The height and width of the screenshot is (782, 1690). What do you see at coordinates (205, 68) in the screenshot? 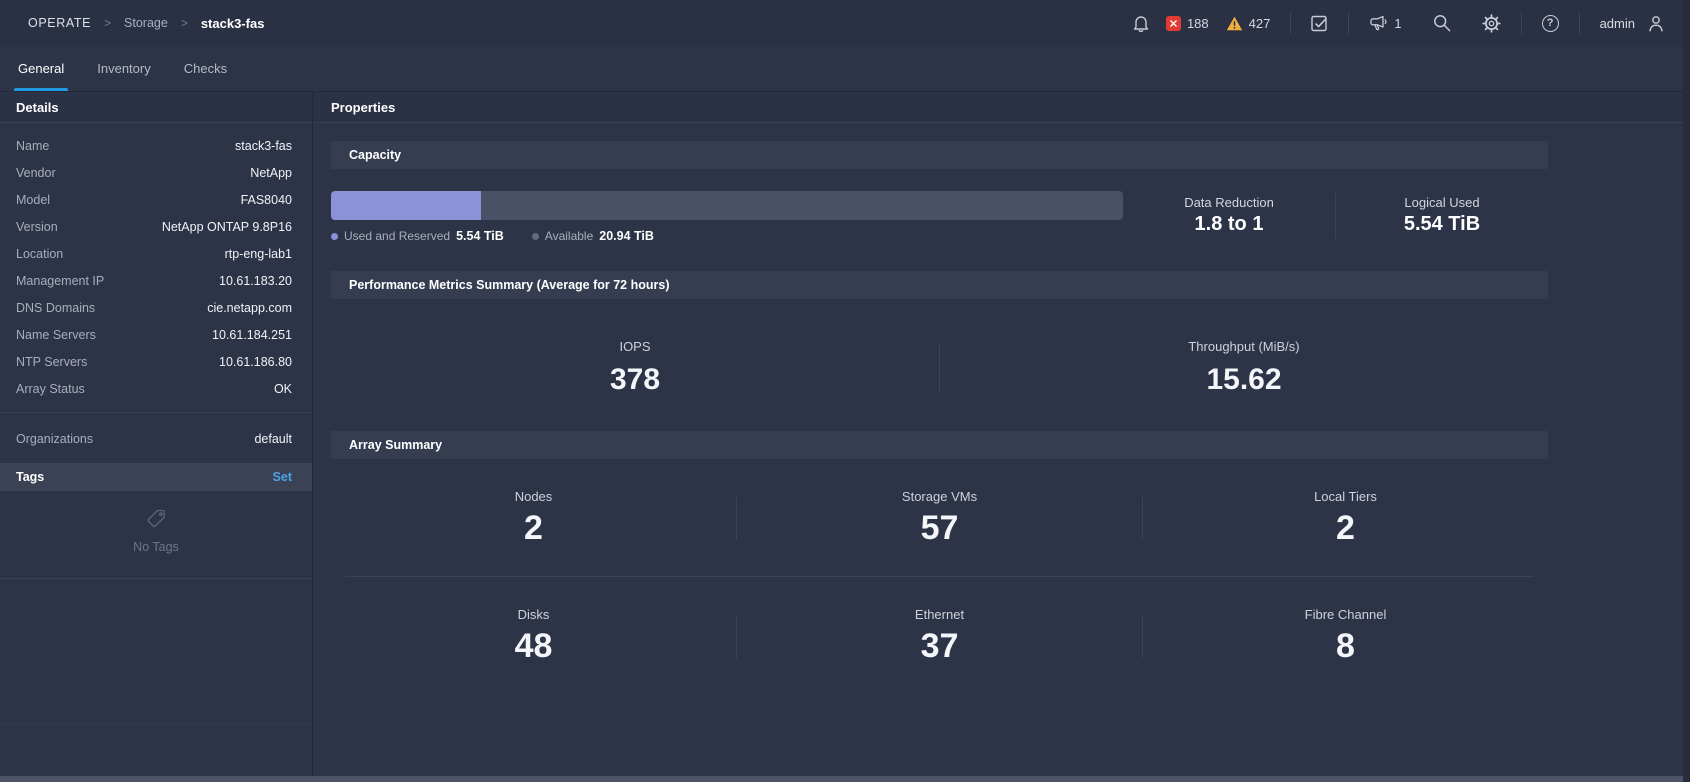
I see `tab-checks: Checks` at bounding box center [205, 68].